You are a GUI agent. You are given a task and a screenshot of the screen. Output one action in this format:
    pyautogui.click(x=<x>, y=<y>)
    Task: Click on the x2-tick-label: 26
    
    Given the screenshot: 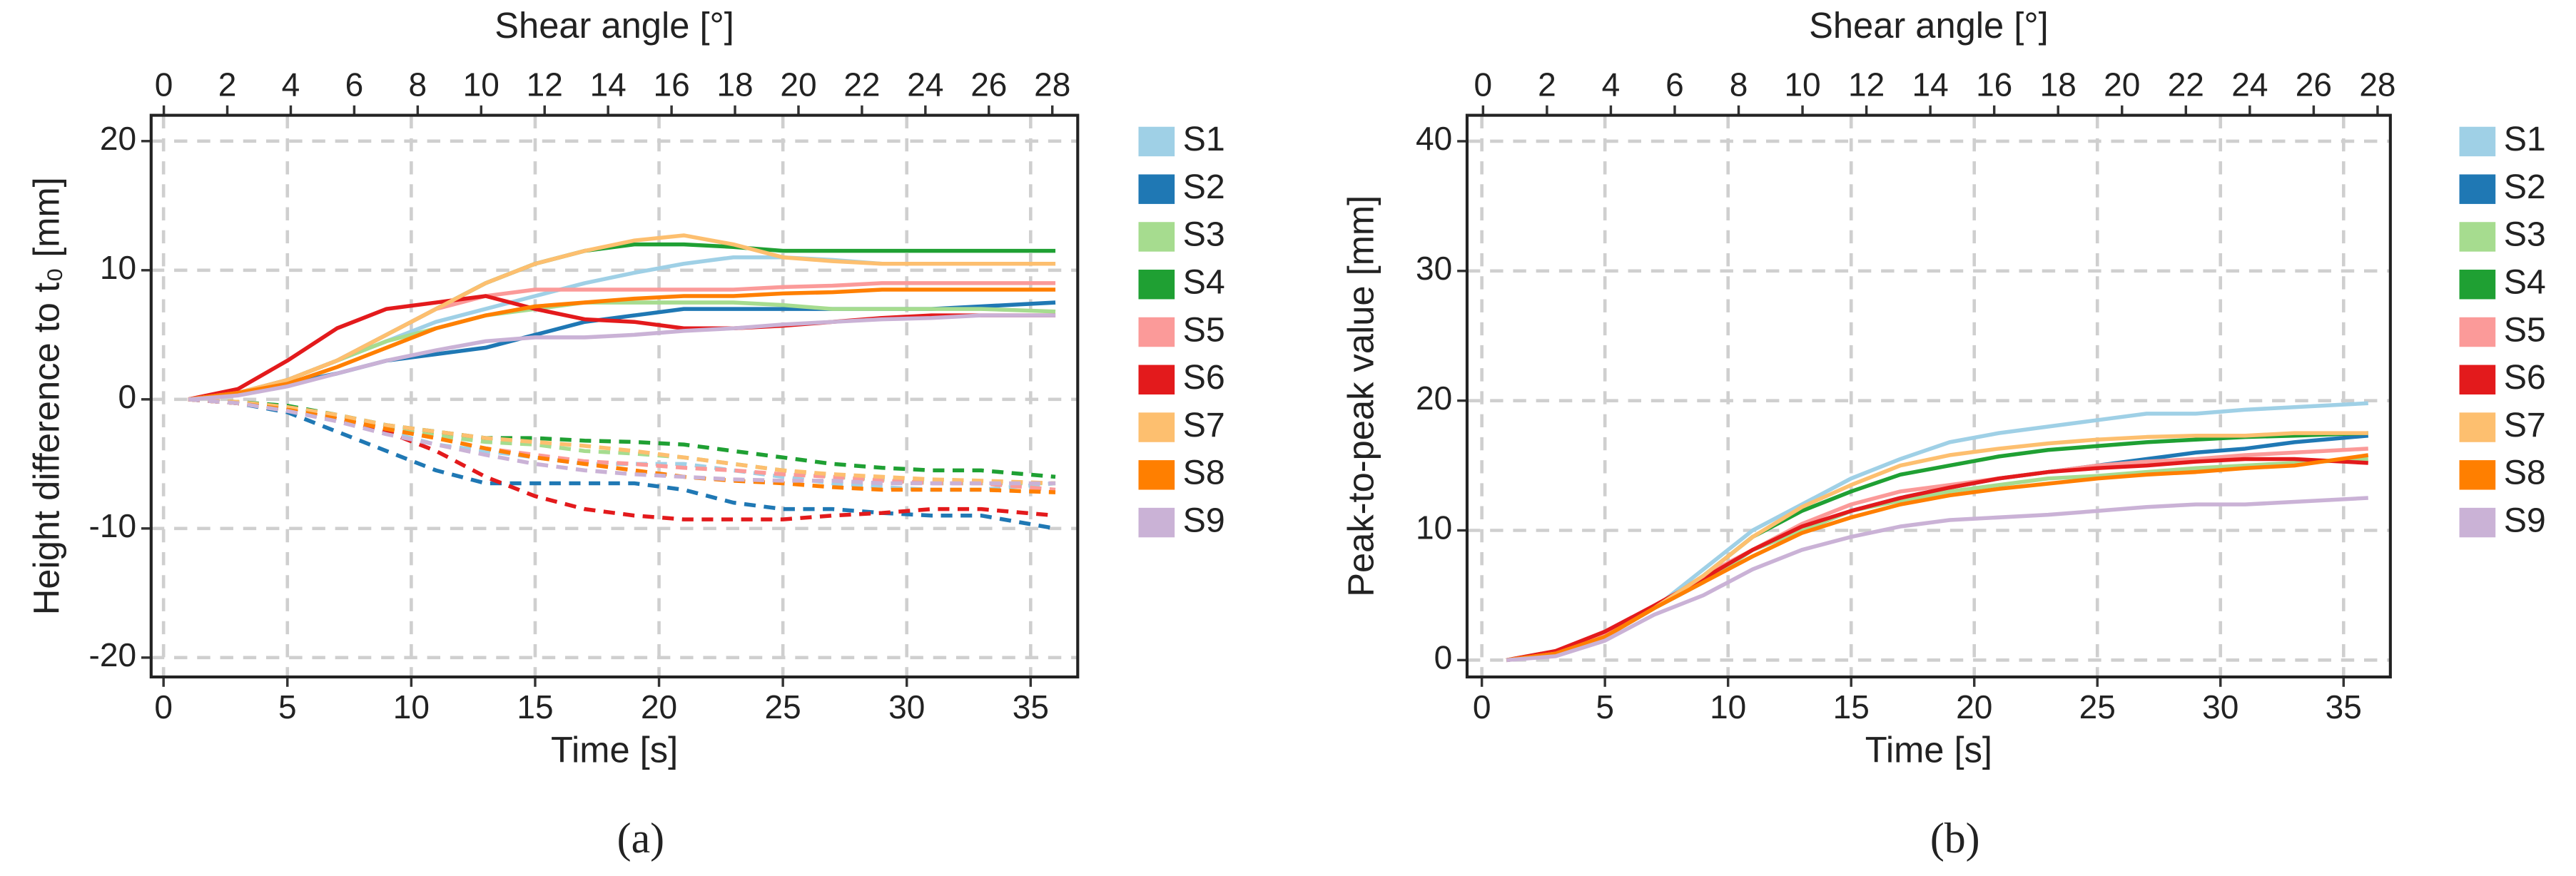 What is the action you would take?
    pyautogui.click(x=2314, y=84)
    